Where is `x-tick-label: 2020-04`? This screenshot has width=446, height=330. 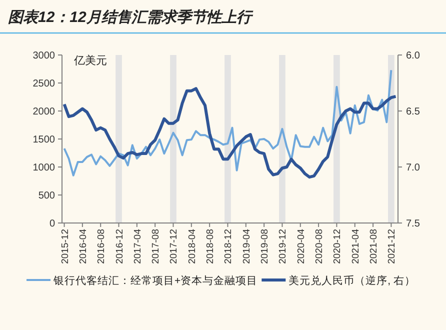 x-tick-label: 2020-04 is located at coordinates (301, 246).